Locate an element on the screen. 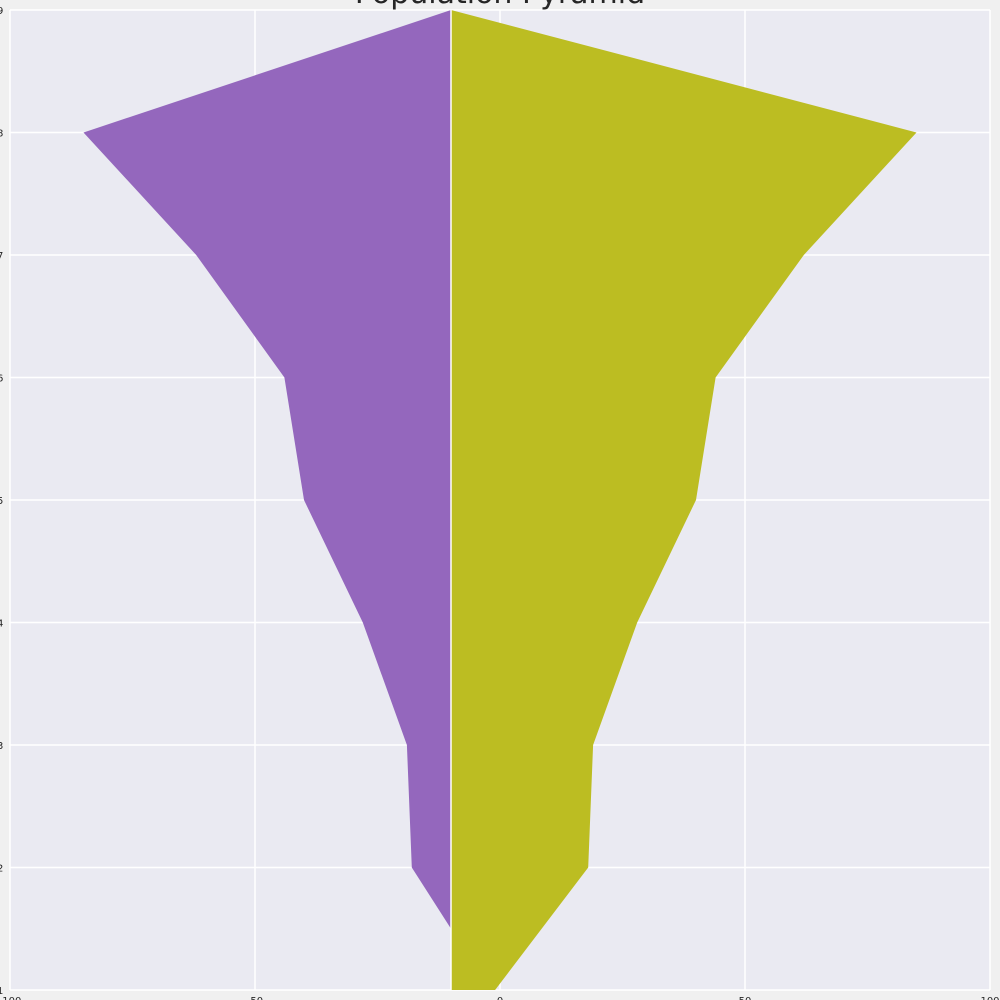  x-axis-ticks: -100 -50 0 50 100 is located at coordinates (500, 998).